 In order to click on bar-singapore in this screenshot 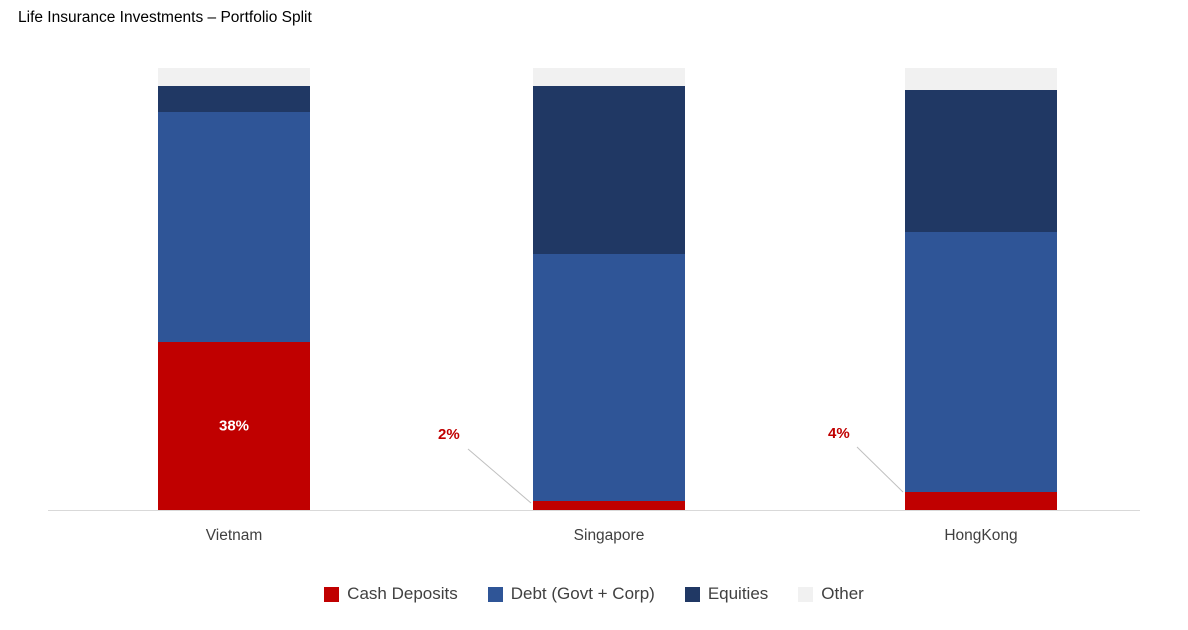, I will do `click(609, 289)`.